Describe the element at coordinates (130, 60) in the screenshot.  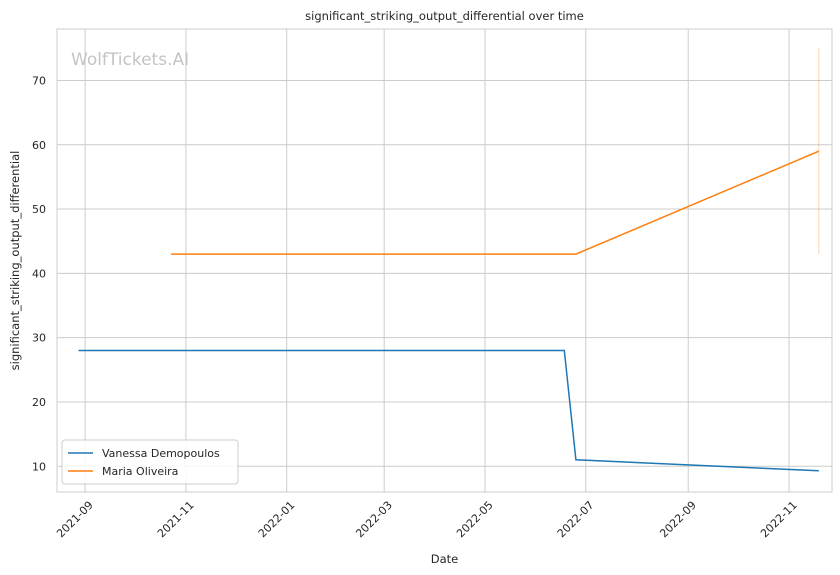
I see `watermark: WolfTickets.AI` at that location.